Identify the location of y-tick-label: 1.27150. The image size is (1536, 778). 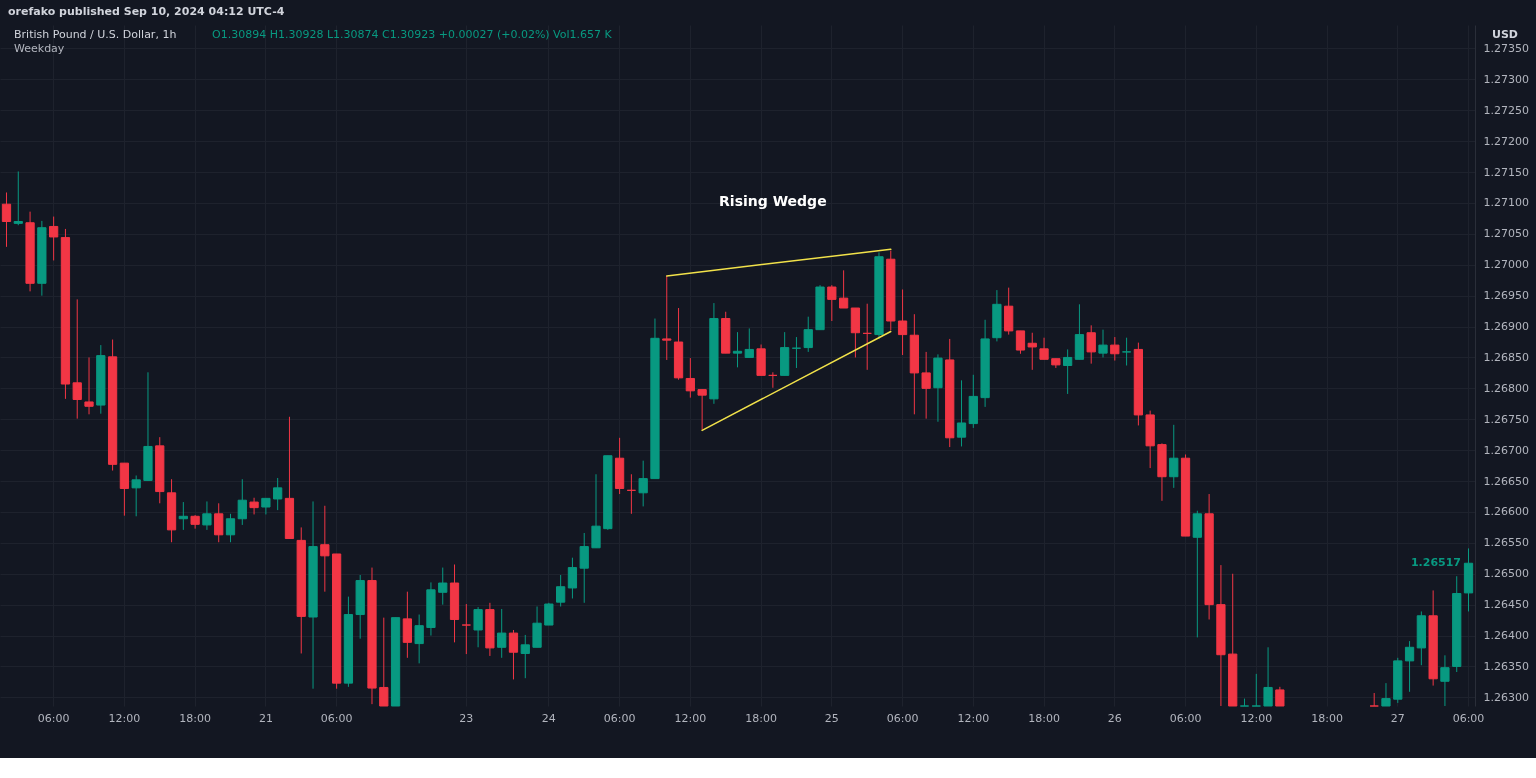
(1506, 172).